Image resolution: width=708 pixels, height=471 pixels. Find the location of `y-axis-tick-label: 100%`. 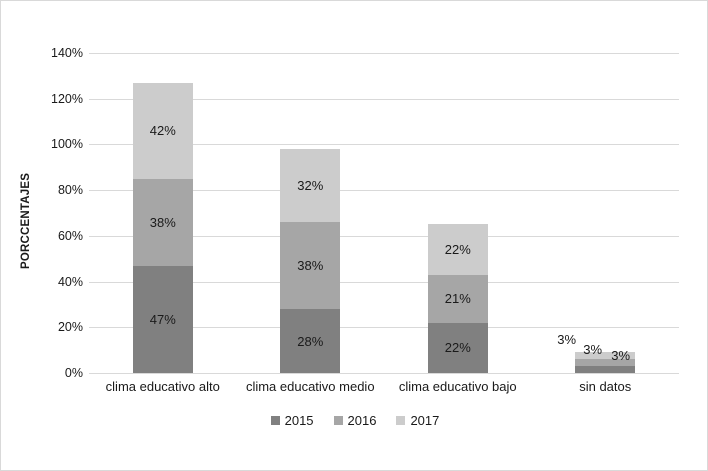

y-axis-tick-label: 100% is located at coordinates (67, 144).